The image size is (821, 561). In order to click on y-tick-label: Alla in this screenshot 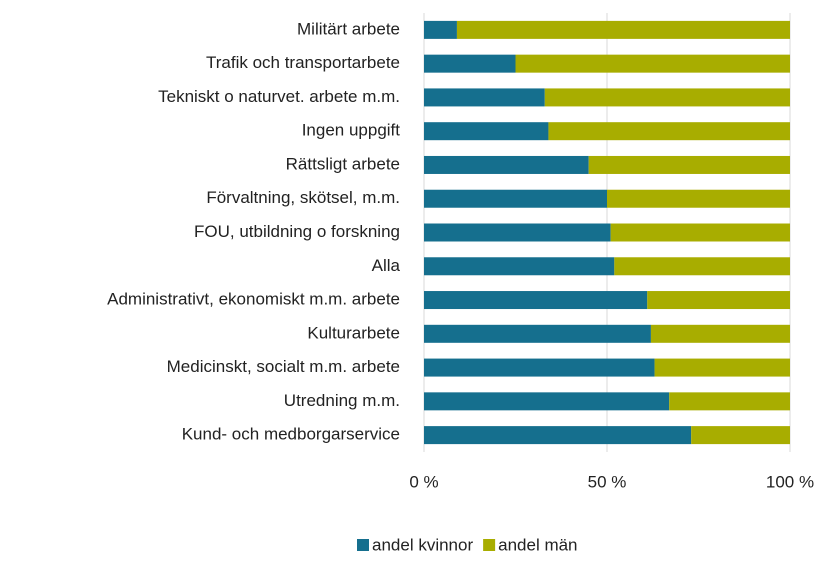, I will do `click(386, 265)`.